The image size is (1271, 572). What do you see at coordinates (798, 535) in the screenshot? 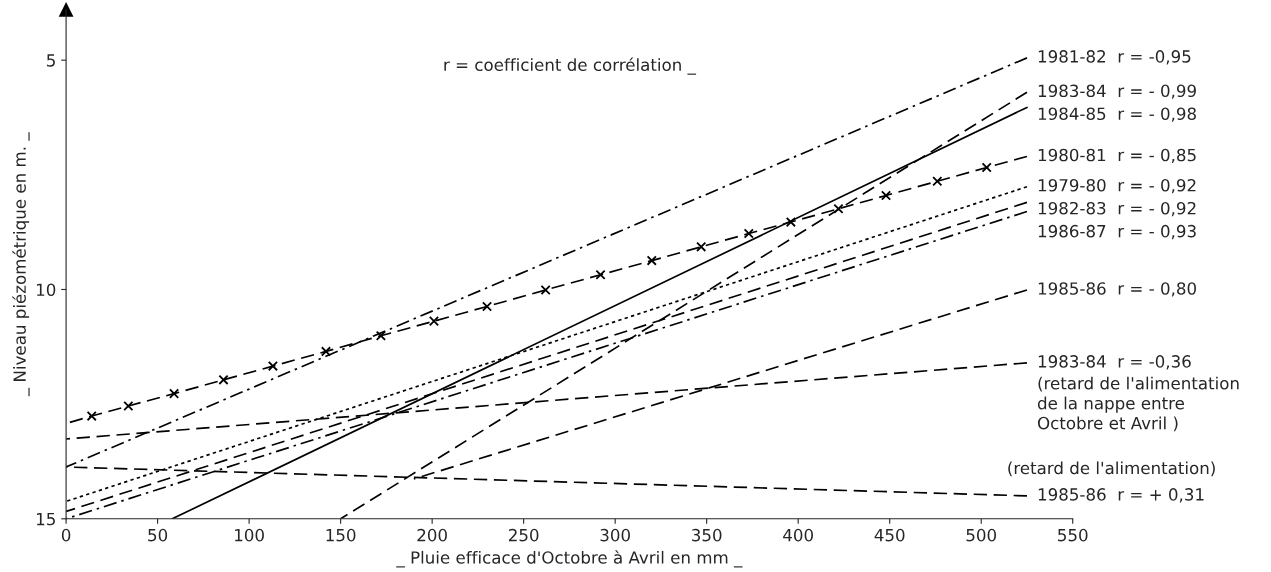
I see `x-tick-label: 400` at bounding box center [798, 535].